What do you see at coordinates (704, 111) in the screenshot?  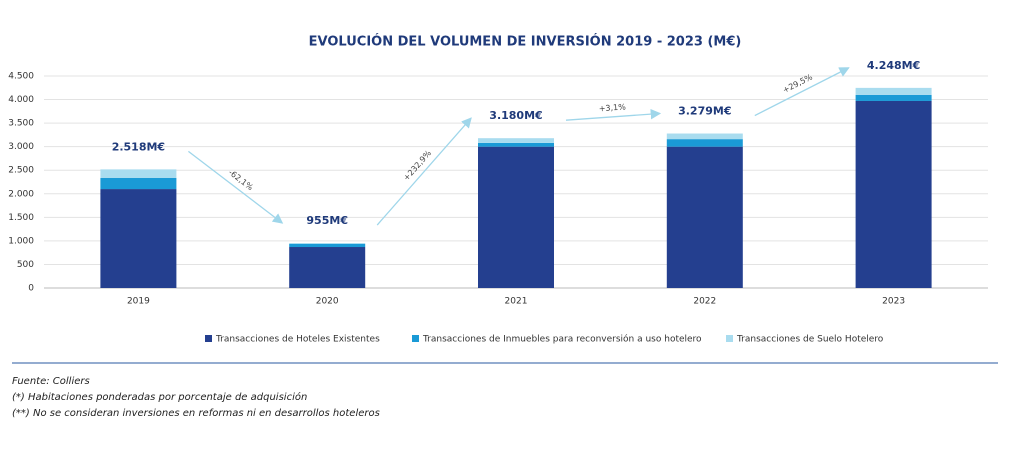 I see `total-label: 3.279M€` at bounding box center [704, 111].